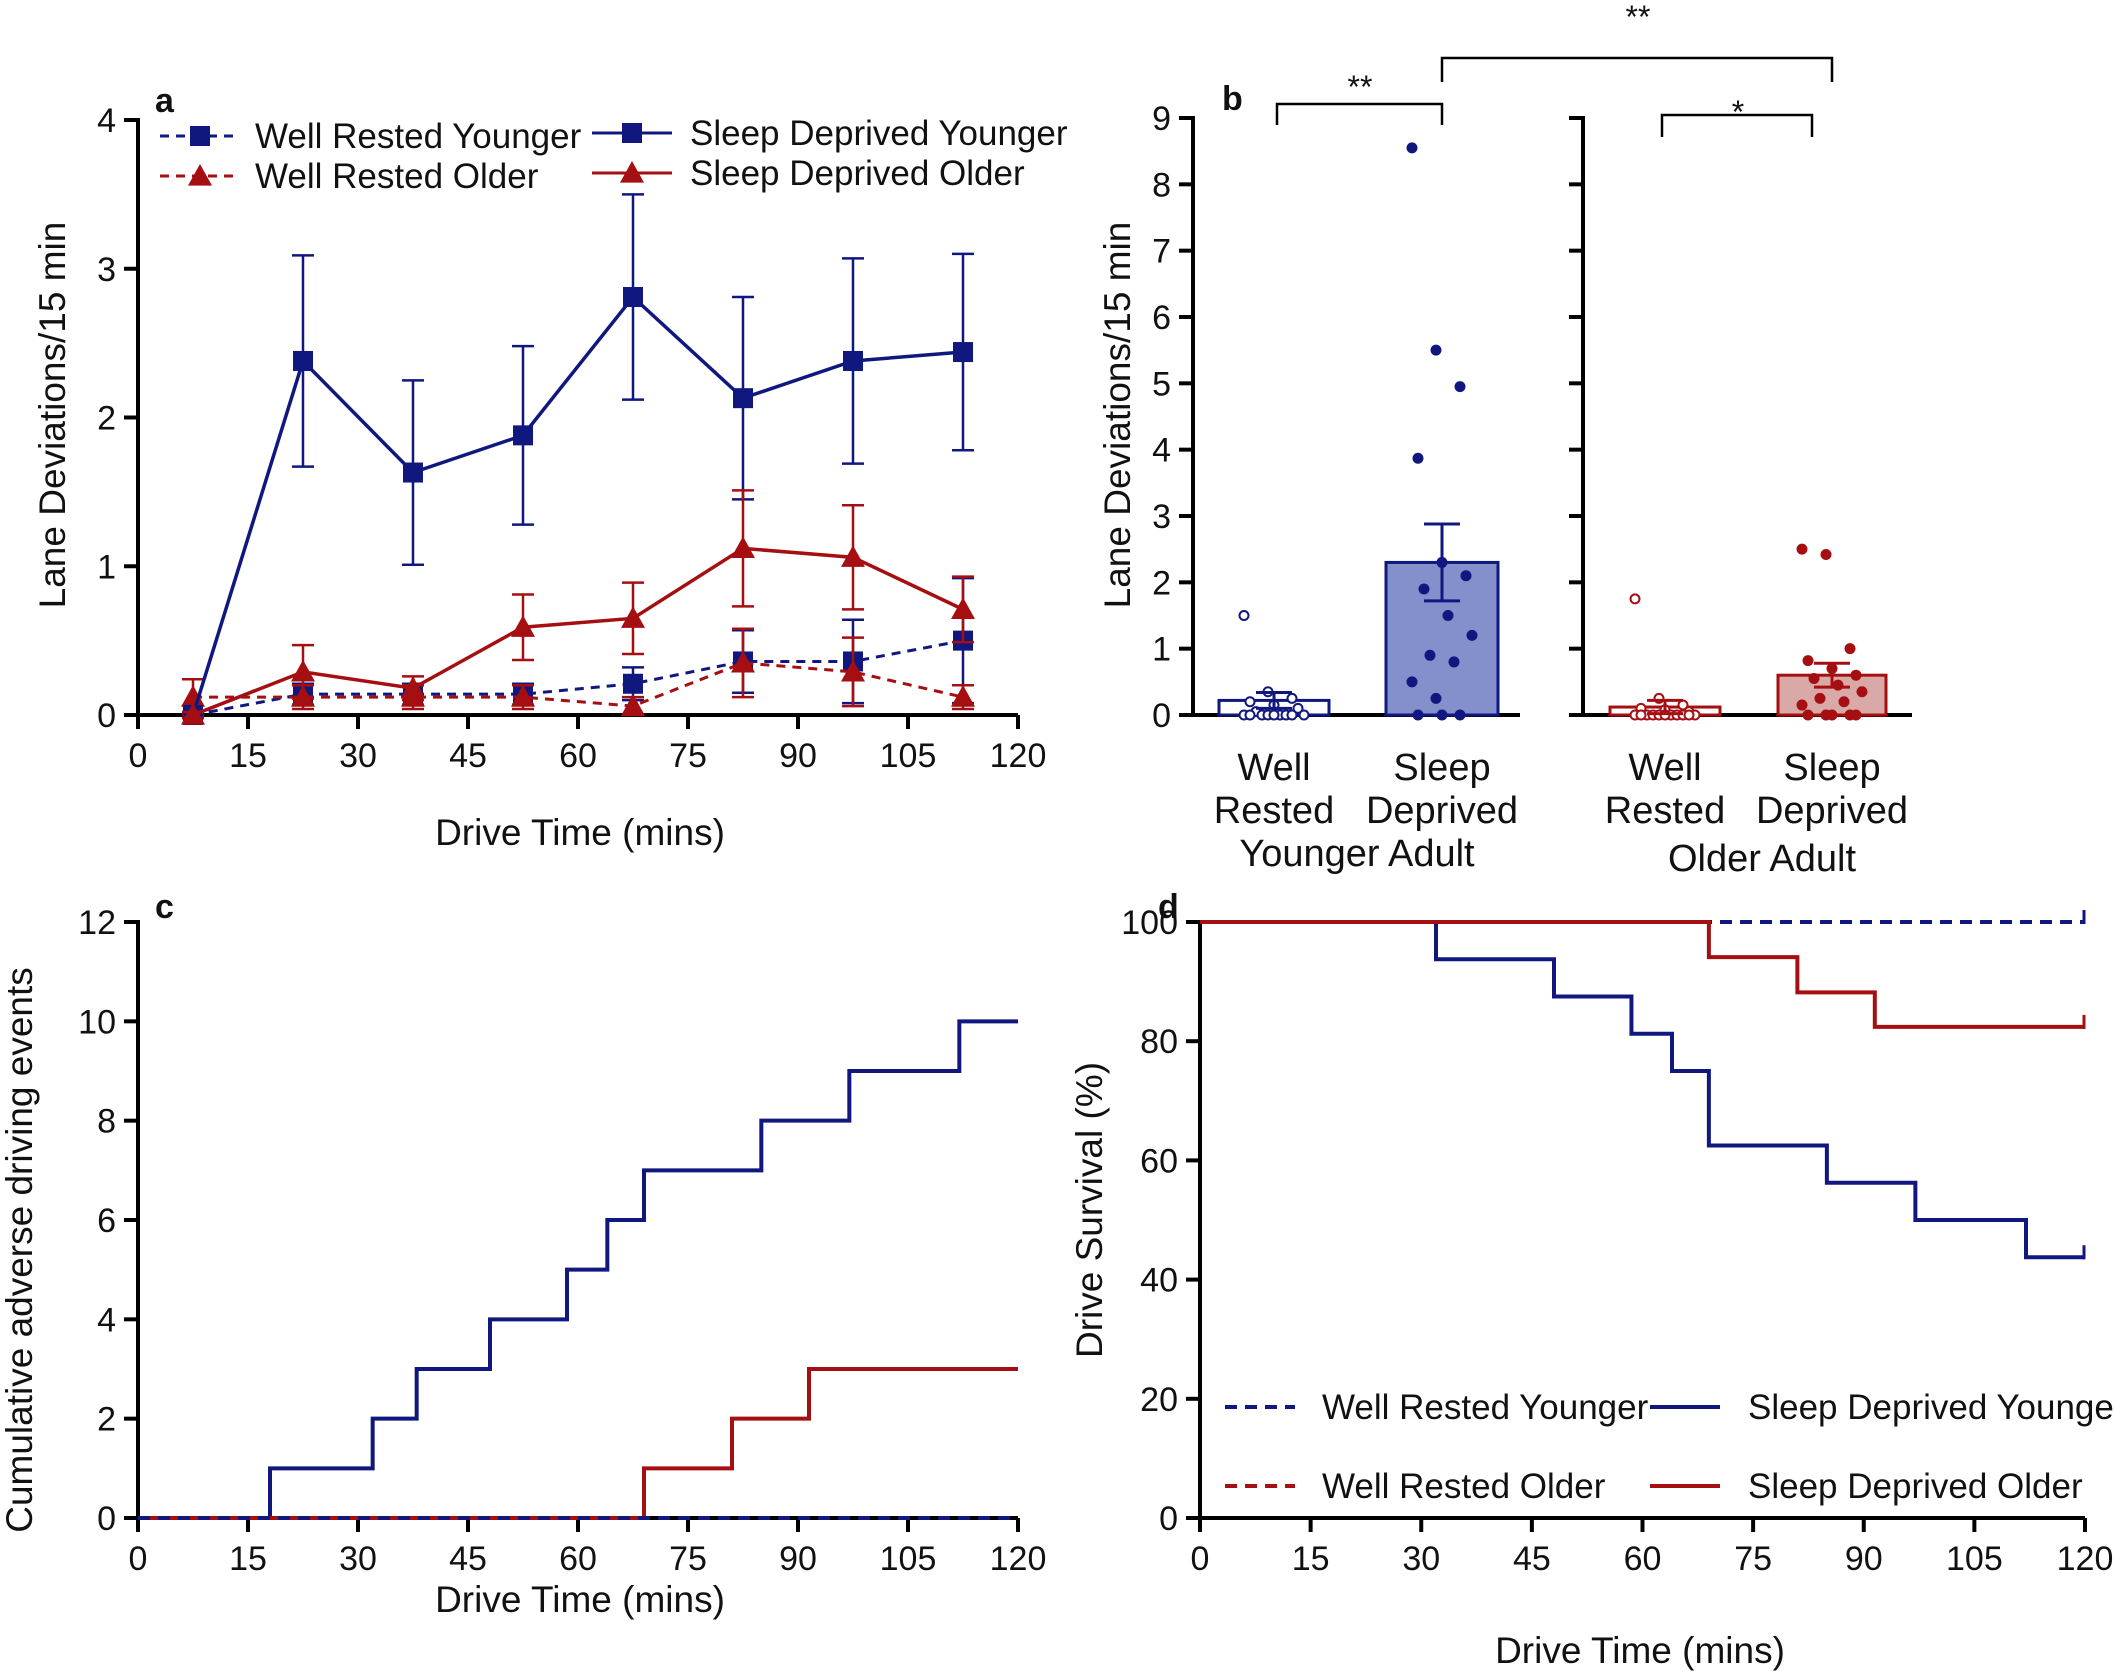 This screenshot has height=1678, width=2115. I want to click on a-y-tick-label: 3, so click(106, 270).